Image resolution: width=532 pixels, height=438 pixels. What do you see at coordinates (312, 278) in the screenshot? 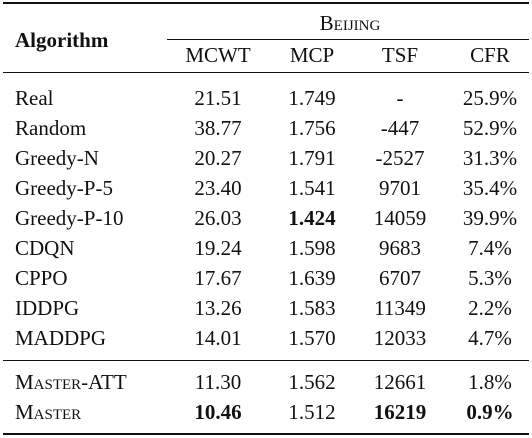
I see `cell-mcp: 1.639` at bounding box center [312, 278].